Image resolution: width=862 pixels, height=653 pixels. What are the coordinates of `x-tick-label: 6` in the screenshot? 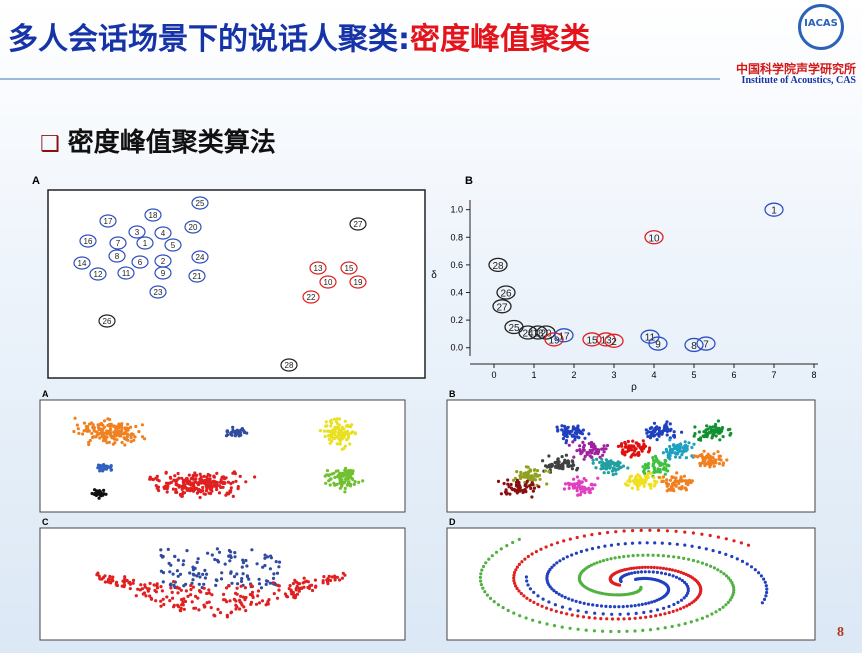 It's located at (733, 375).